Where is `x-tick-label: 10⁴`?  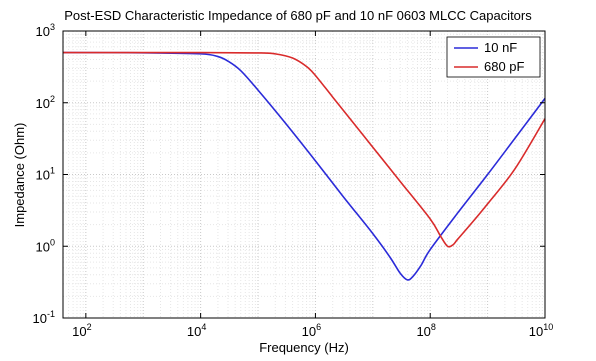 x-tick-label: 10⁴ is located at coordinates (196, 330).